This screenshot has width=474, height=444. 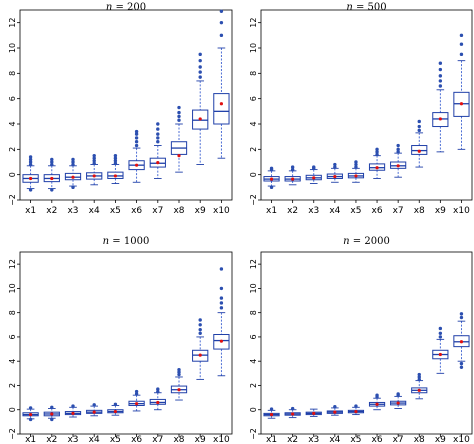 What do you see at coordinates (72, 211) in the screenshot?
I see `x-tick-label: x3` at bounding box center [72, 211].